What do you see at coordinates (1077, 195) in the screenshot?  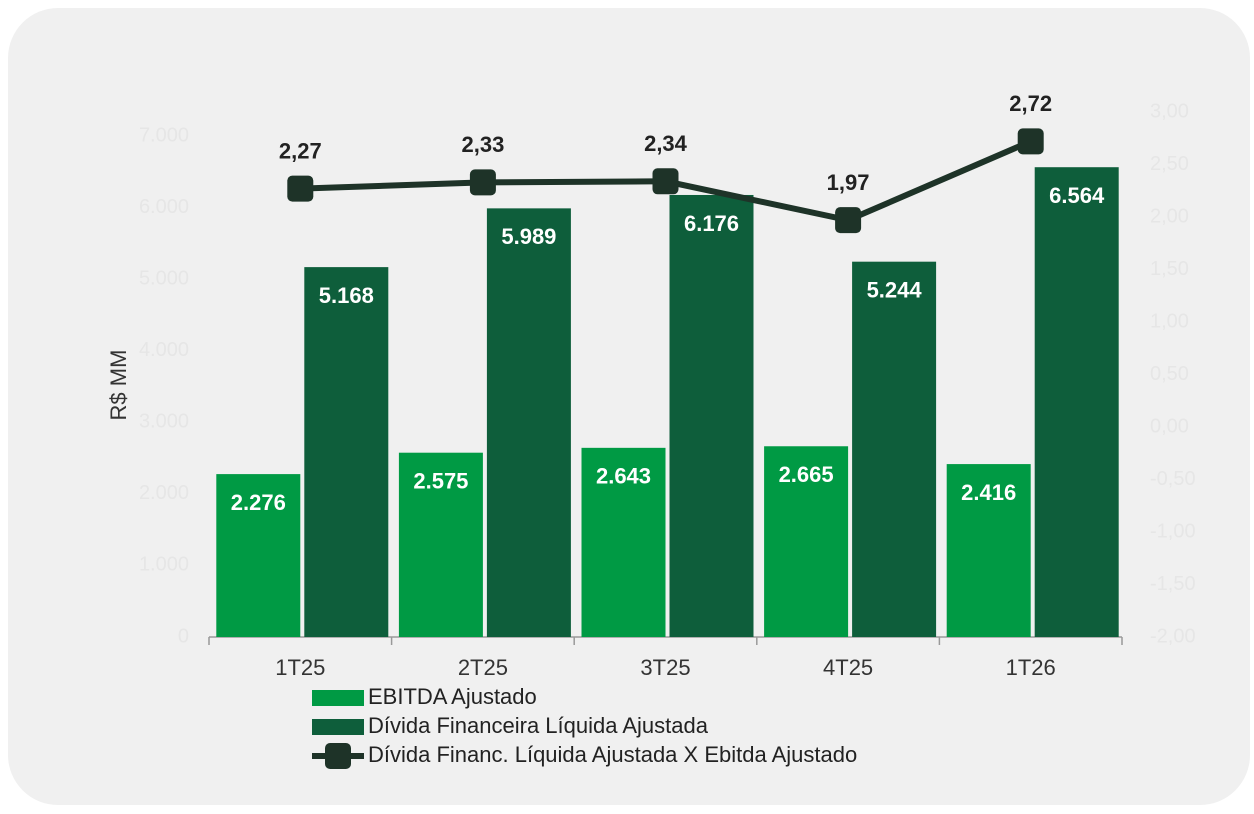 I see `bar-value-label: 6.564` at bounding box center [1077, 195].